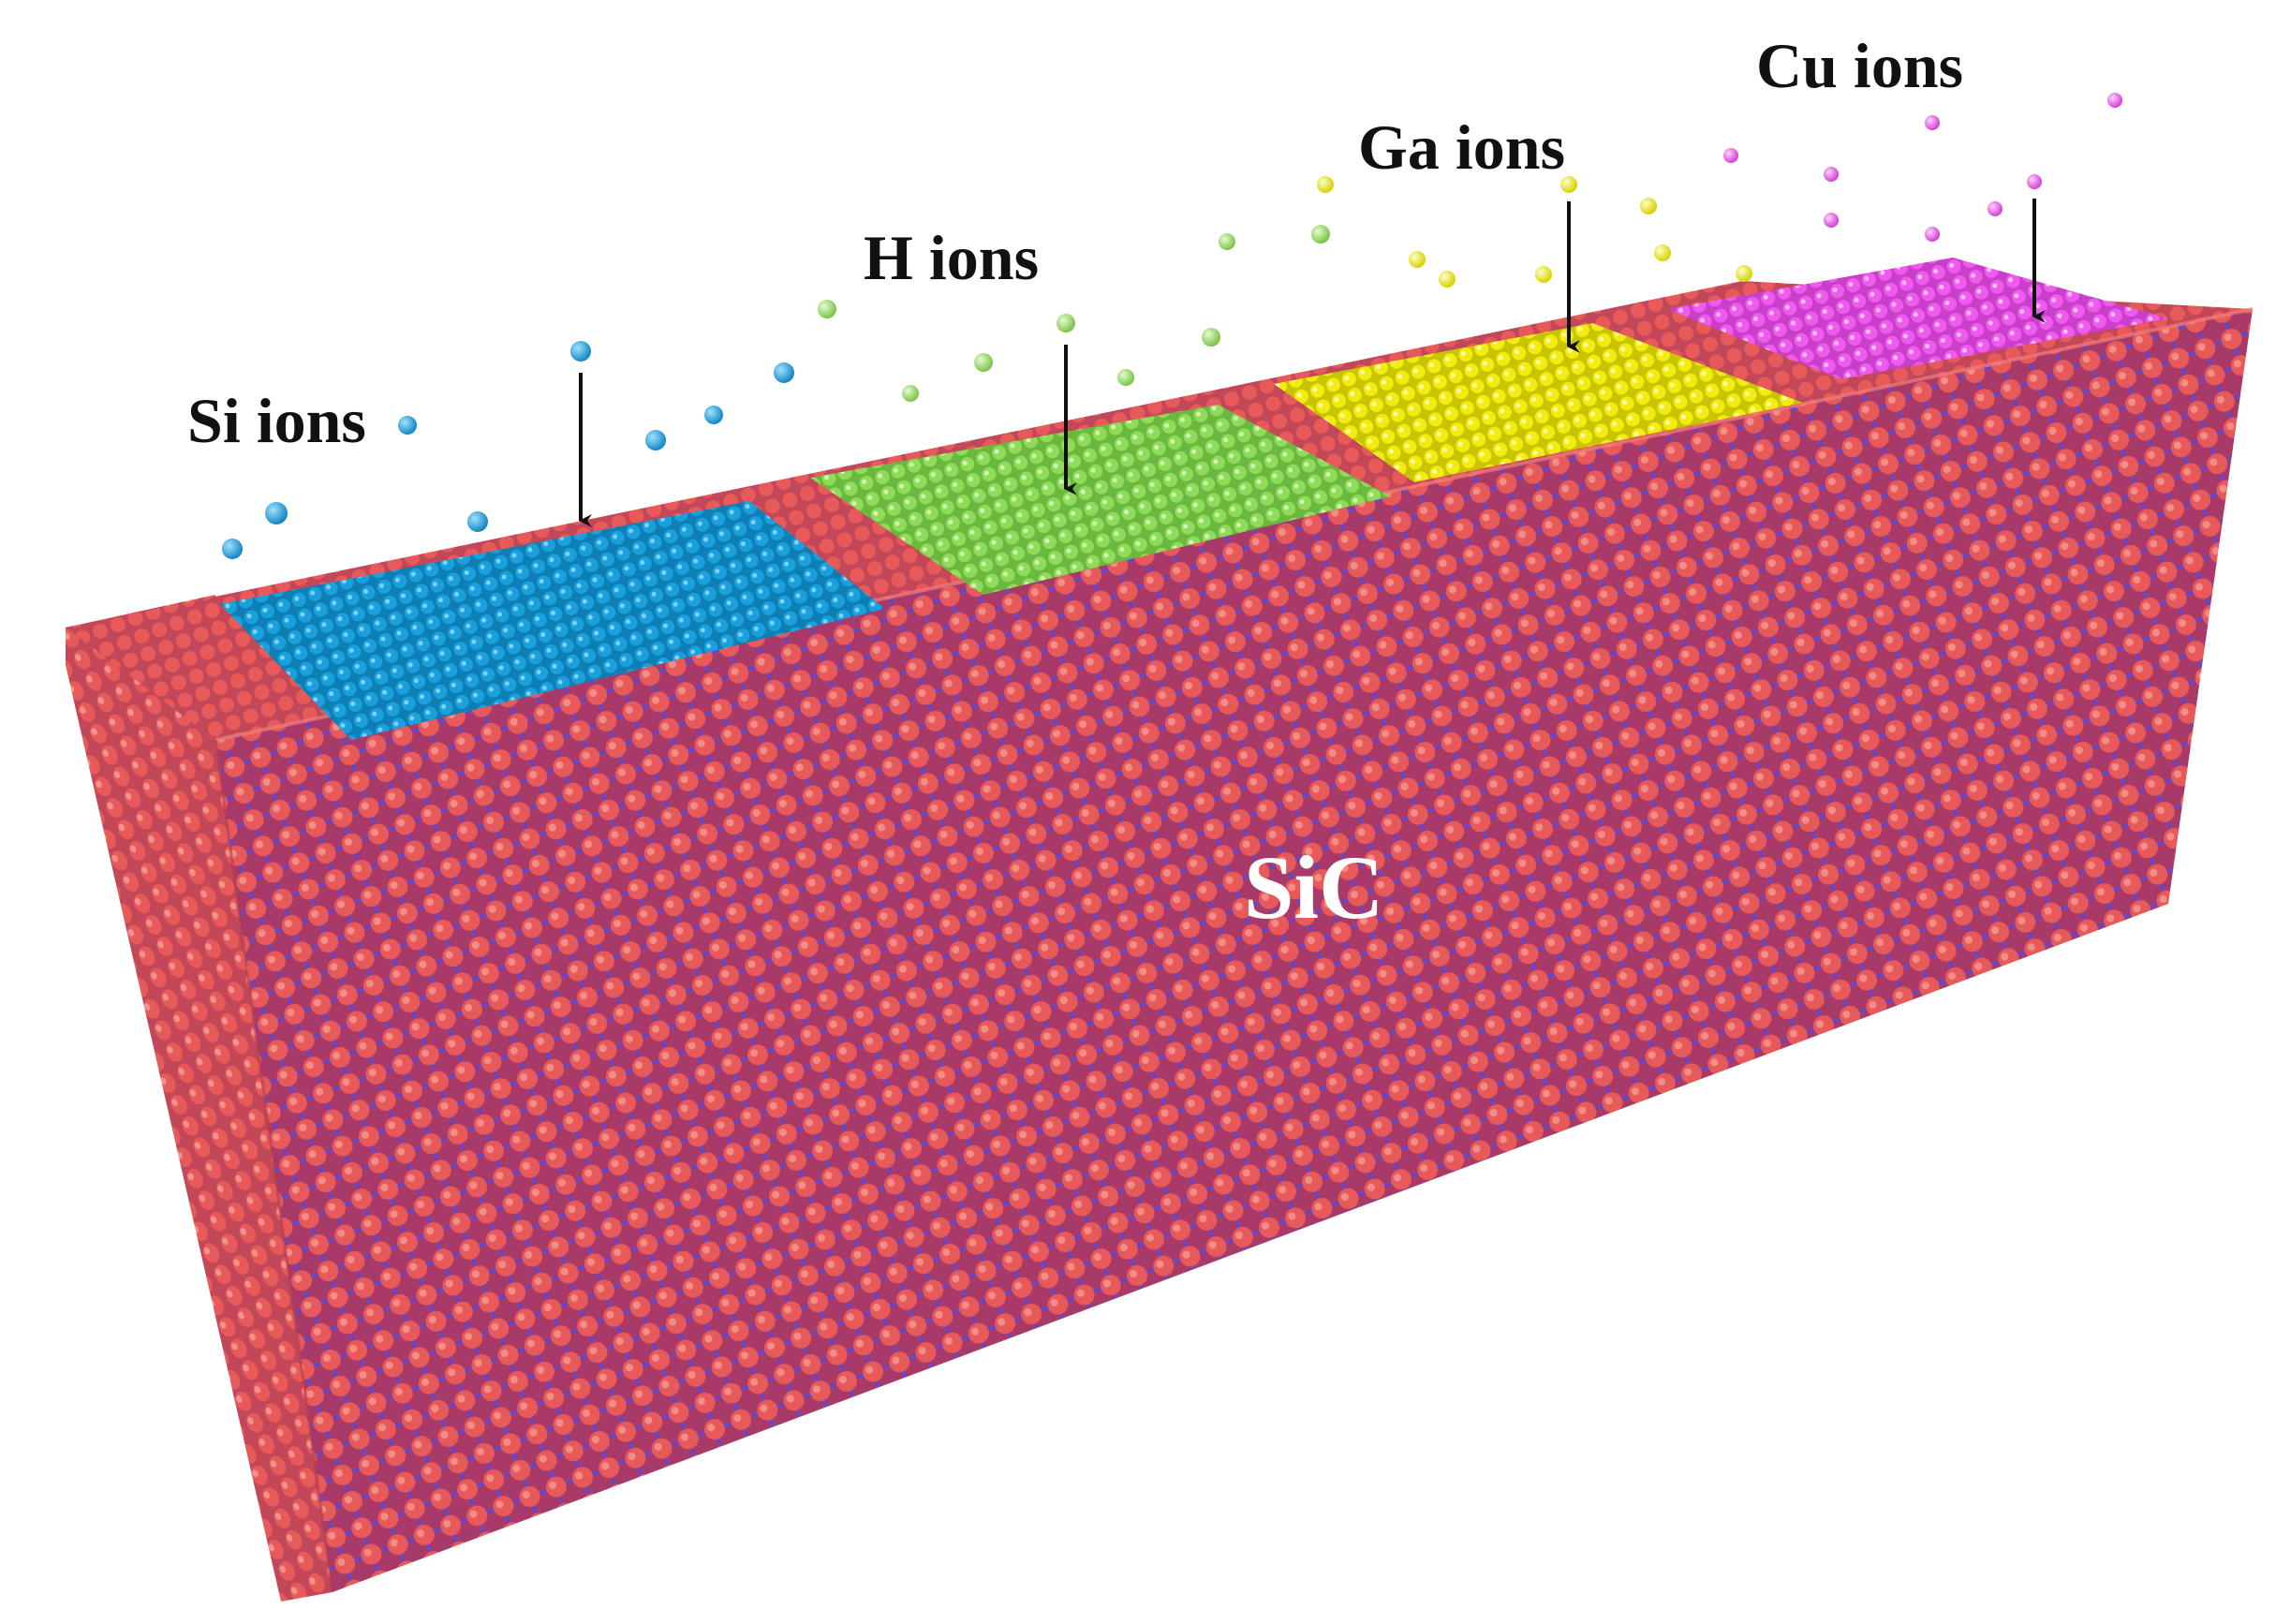 The height and width of the screenshot is (1624, 2276). Describe the element at coordinates (276, 420) in the screenshot. I see `si-ions-label: Si ions` at that location.